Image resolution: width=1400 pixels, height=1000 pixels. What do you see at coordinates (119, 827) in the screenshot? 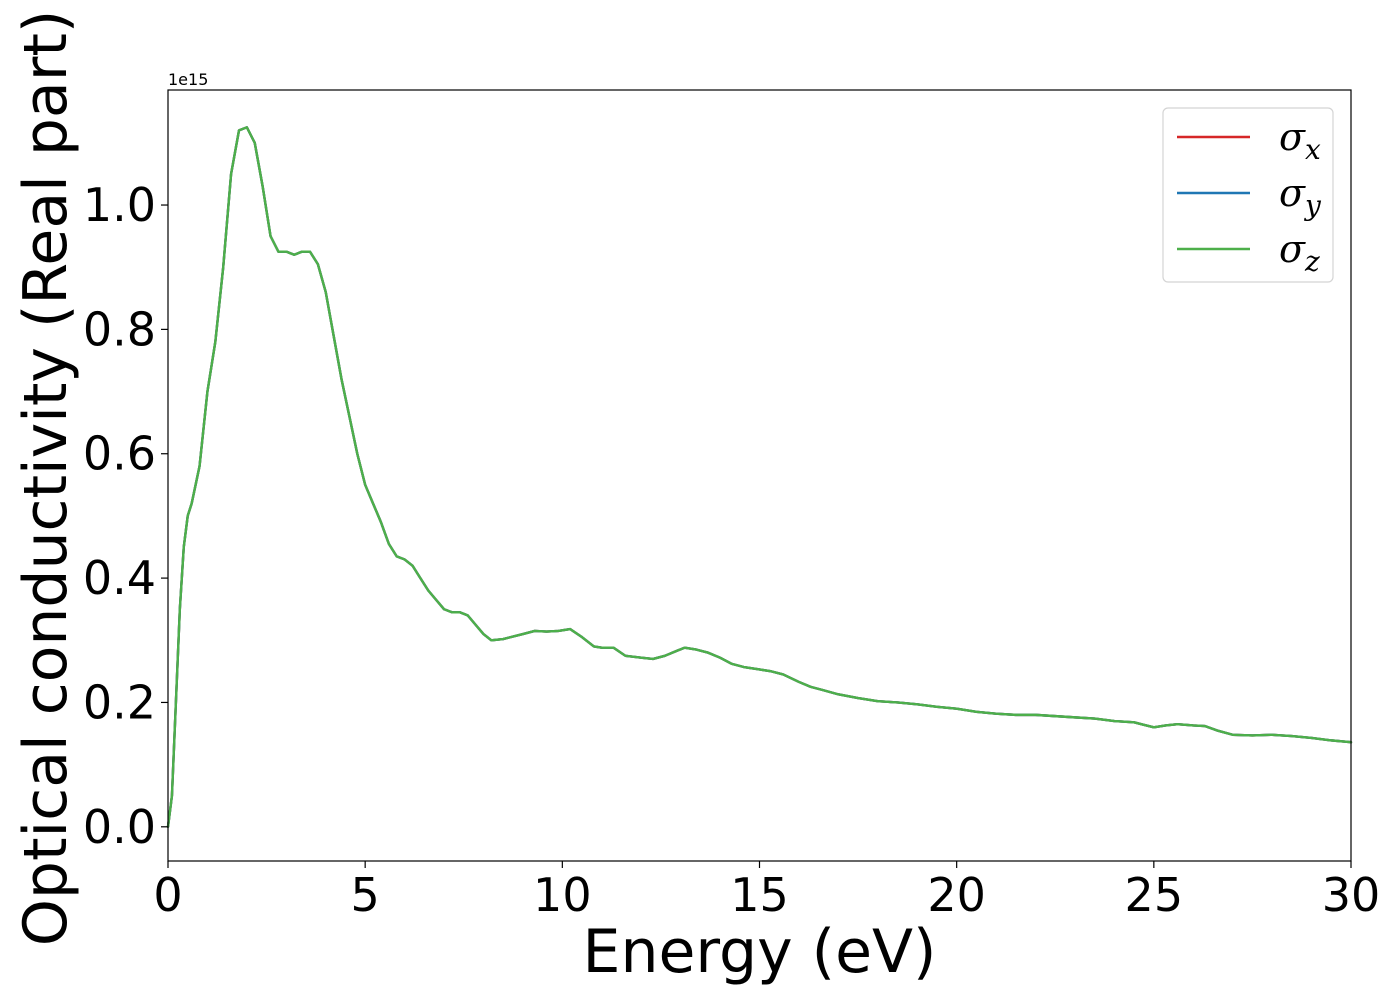
I see `y-tick-label: 0.0` at bounding box center [119, 827].